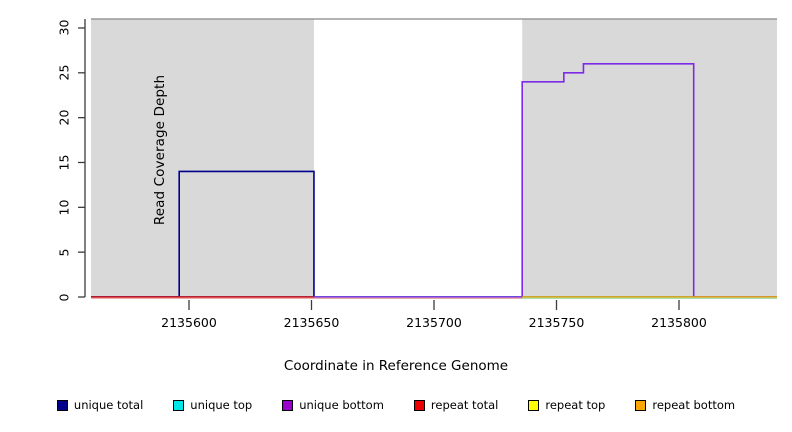 The image size is (792, 432). I want to click on y-tick-label: 20, so click(64, 117).